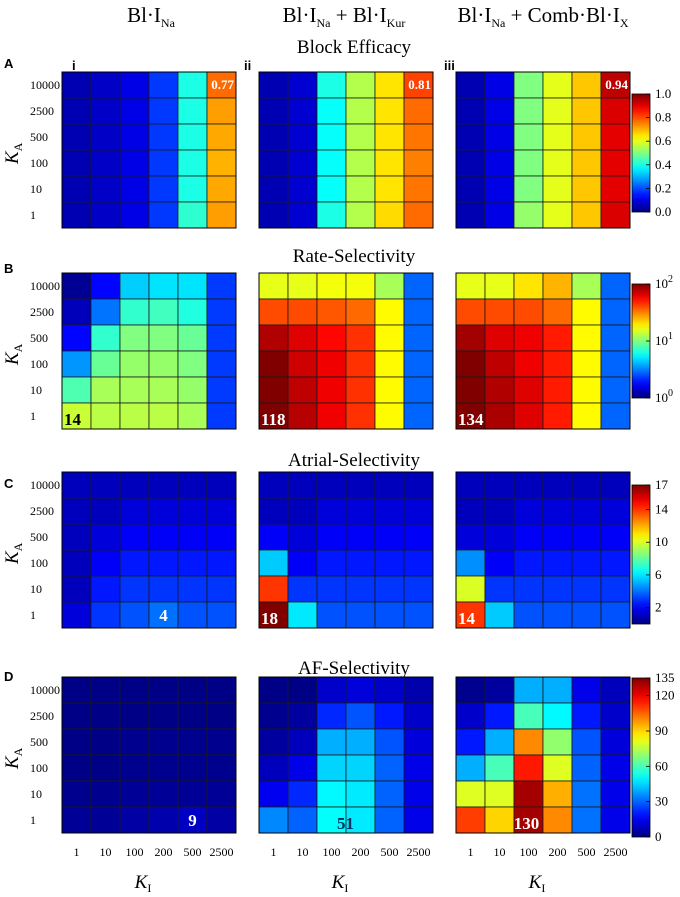 The width and height of the screenshot is (680, 897). I want to click on x-tick-label: 2500, so click(419, 852).